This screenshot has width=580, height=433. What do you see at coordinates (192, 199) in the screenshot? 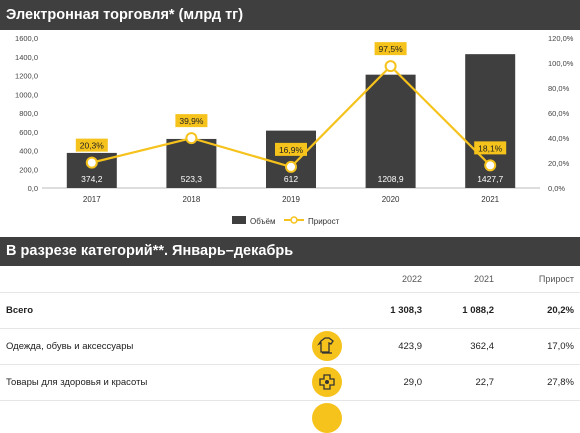
I see `x-tick-label: 2018` at bounding box center [192, 199].